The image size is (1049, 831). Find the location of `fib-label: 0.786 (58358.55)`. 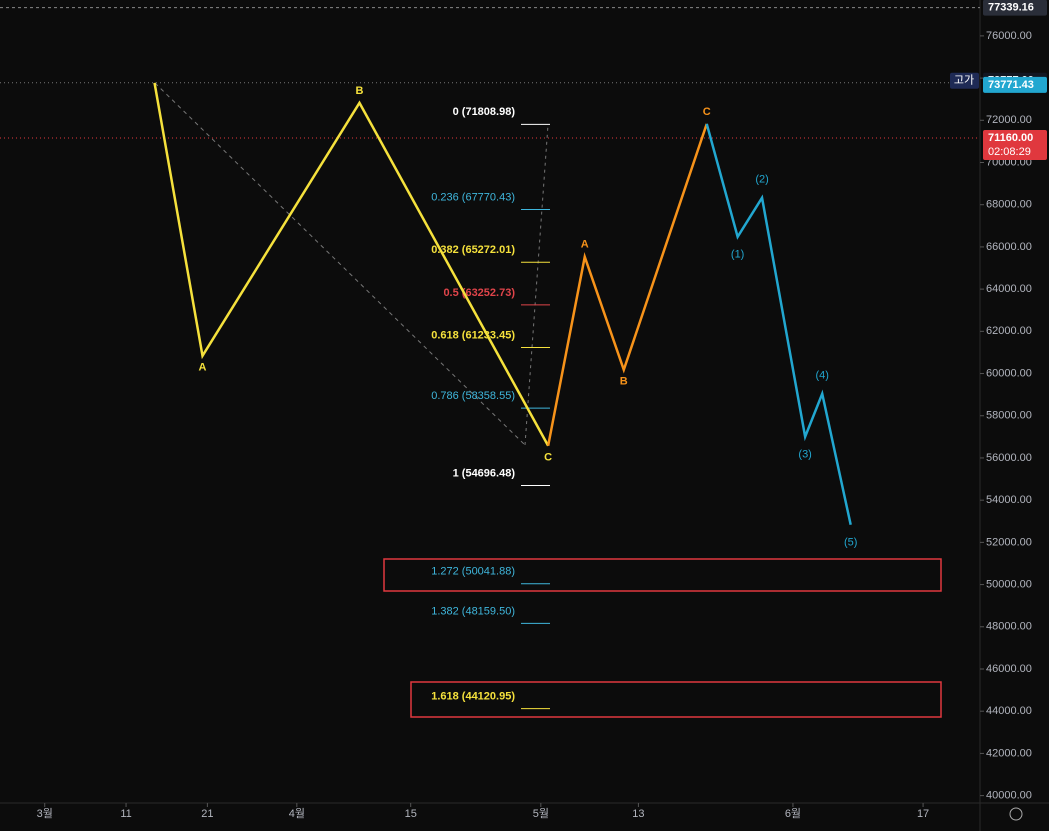

fib-label: 0.786 (58358.55) is located at coordinates (473, 396).